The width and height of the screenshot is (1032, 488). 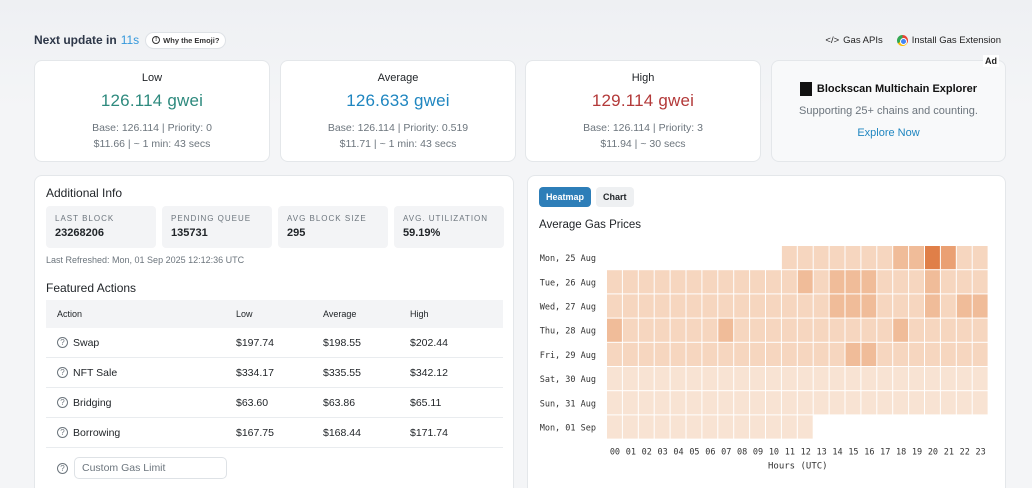 What do you see at coordinates (150, 468) in the screenshot?
I see `custom-gas-limit-input: Custom Gas Limit` at bounding box center [150, 468].